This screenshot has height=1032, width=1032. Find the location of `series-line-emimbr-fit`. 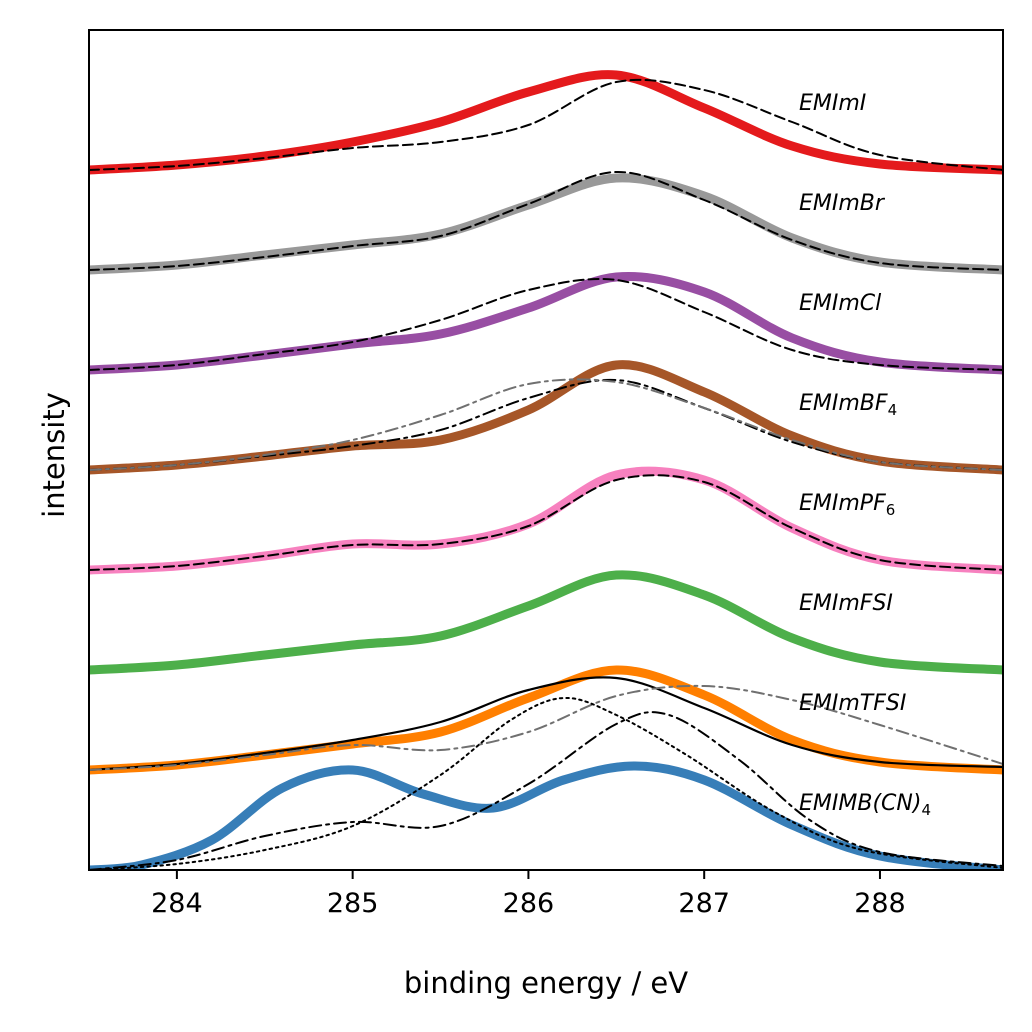

series-line-emimbr-fit is located at coordinates (546, 220).